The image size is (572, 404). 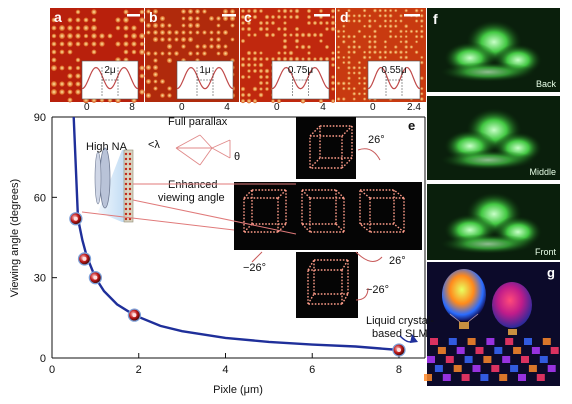 I want to click on slm-chip, so click(x=128, y=186).